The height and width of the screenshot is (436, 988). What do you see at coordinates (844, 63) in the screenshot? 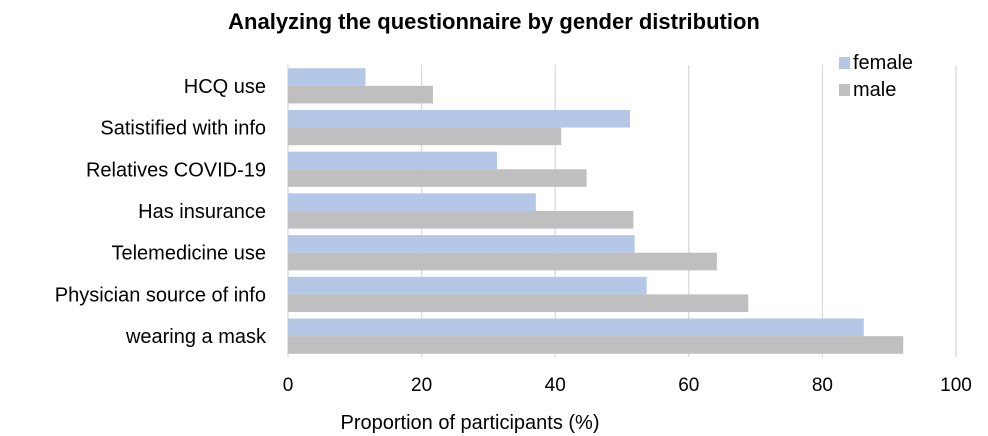
I see `legend-swatch-female` at bounding box center [844, 63].